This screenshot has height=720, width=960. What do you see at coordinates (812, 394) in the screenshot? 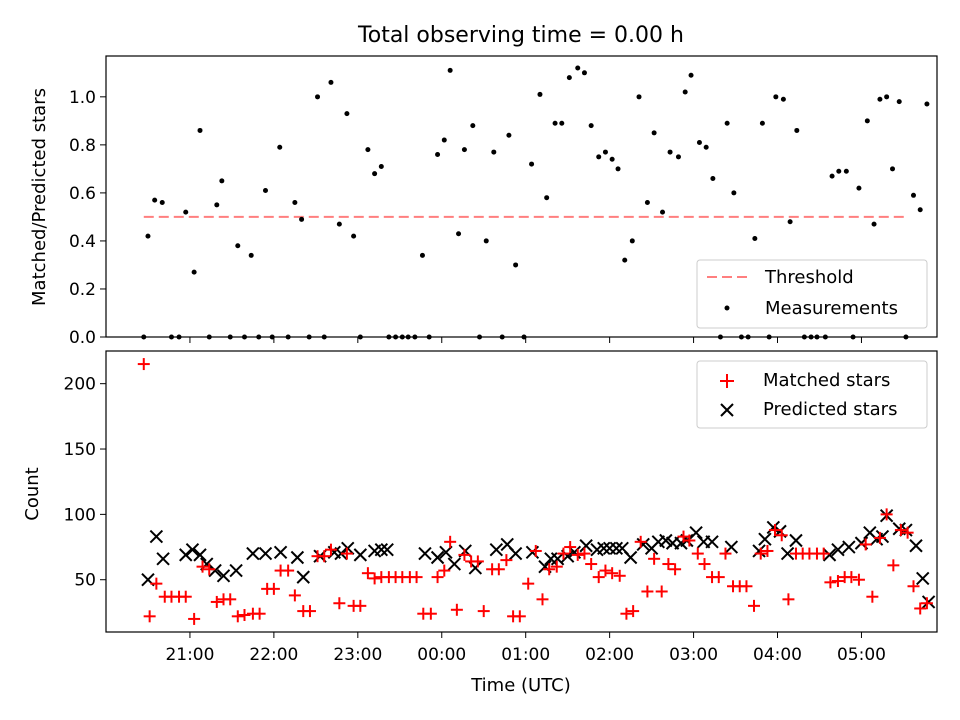
I see `count-legend-frame` at bounding box center [812, 394].